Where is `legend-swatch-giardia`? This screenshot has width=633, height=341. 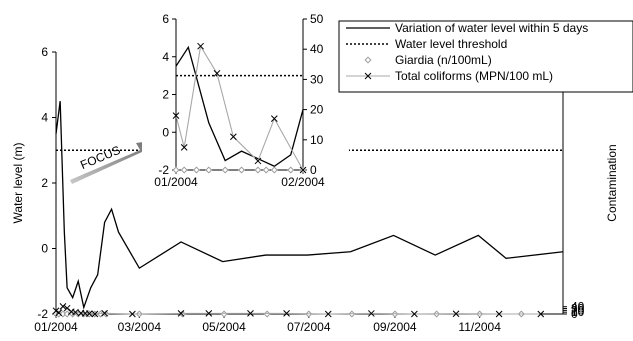
legend-swatch-giardia is located at coordinates (368, 60).